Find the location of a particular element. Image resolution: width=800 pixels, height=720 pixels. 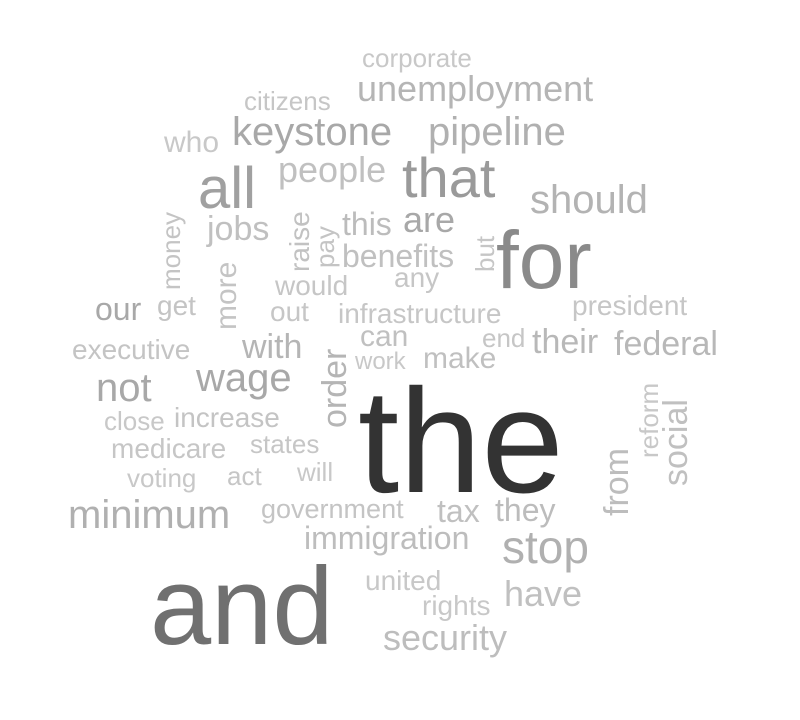

word-for: for is located at coordinates (544, 260).